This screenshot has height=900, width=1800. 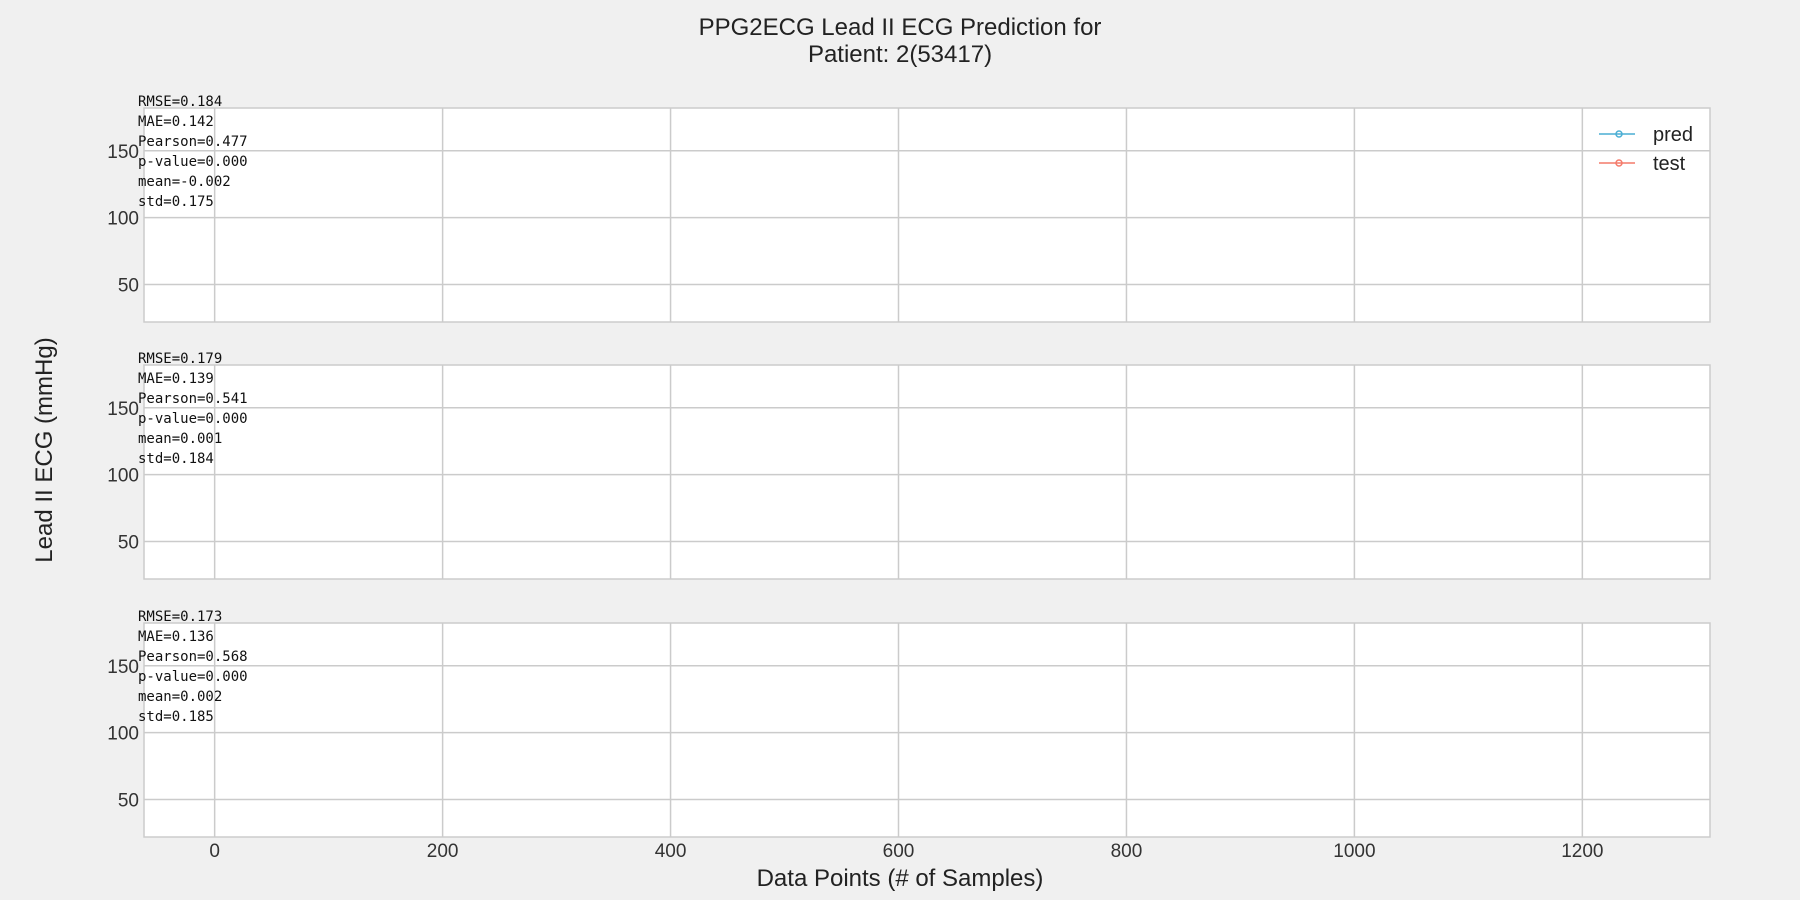 I want to click on chart-title-line-2: Patient: 2(53417), so click(x=900, y=54).